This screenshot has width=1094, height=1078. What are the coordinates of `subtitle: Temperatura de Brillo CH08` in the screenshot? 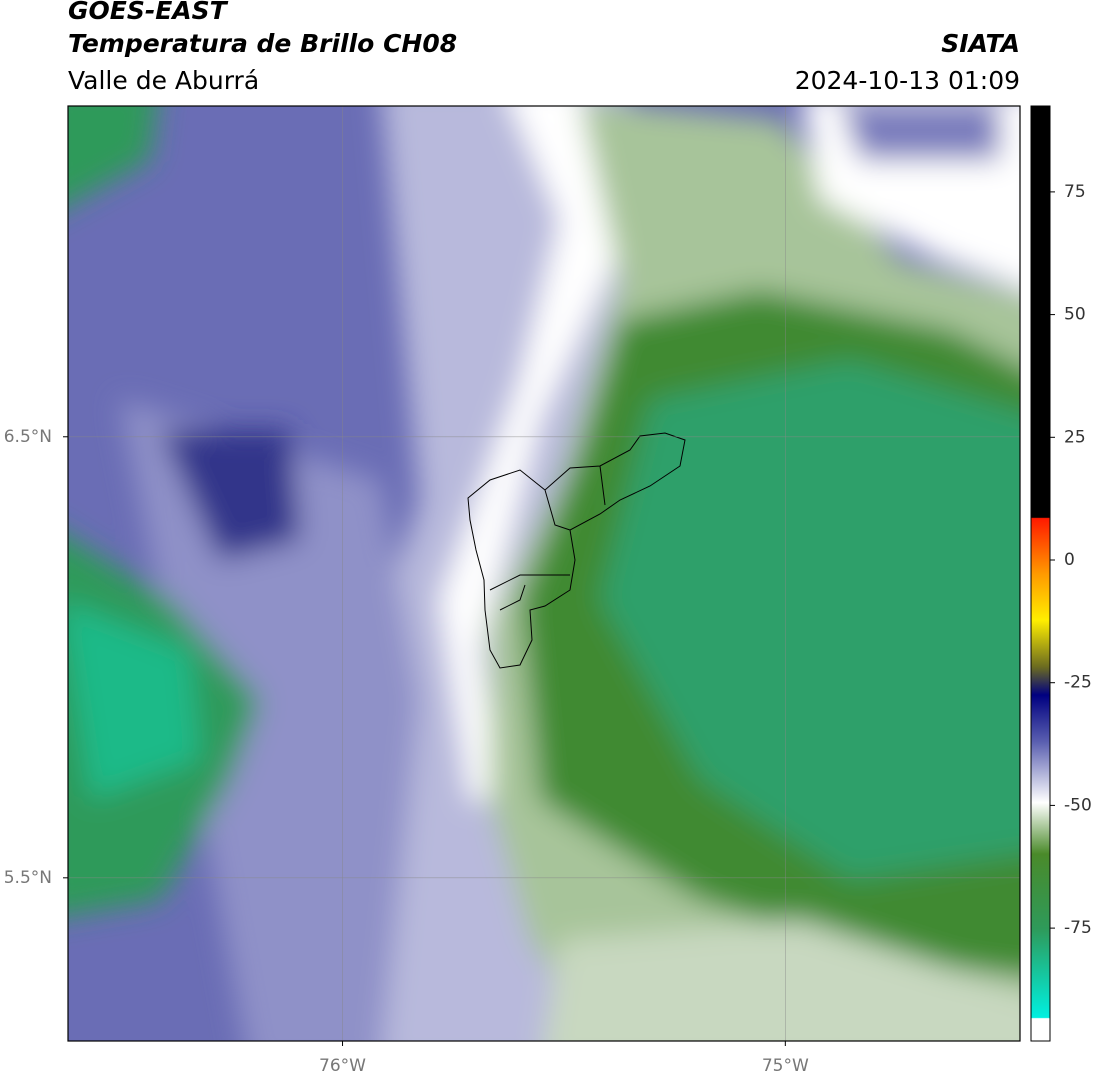 It's located at (262, 43).